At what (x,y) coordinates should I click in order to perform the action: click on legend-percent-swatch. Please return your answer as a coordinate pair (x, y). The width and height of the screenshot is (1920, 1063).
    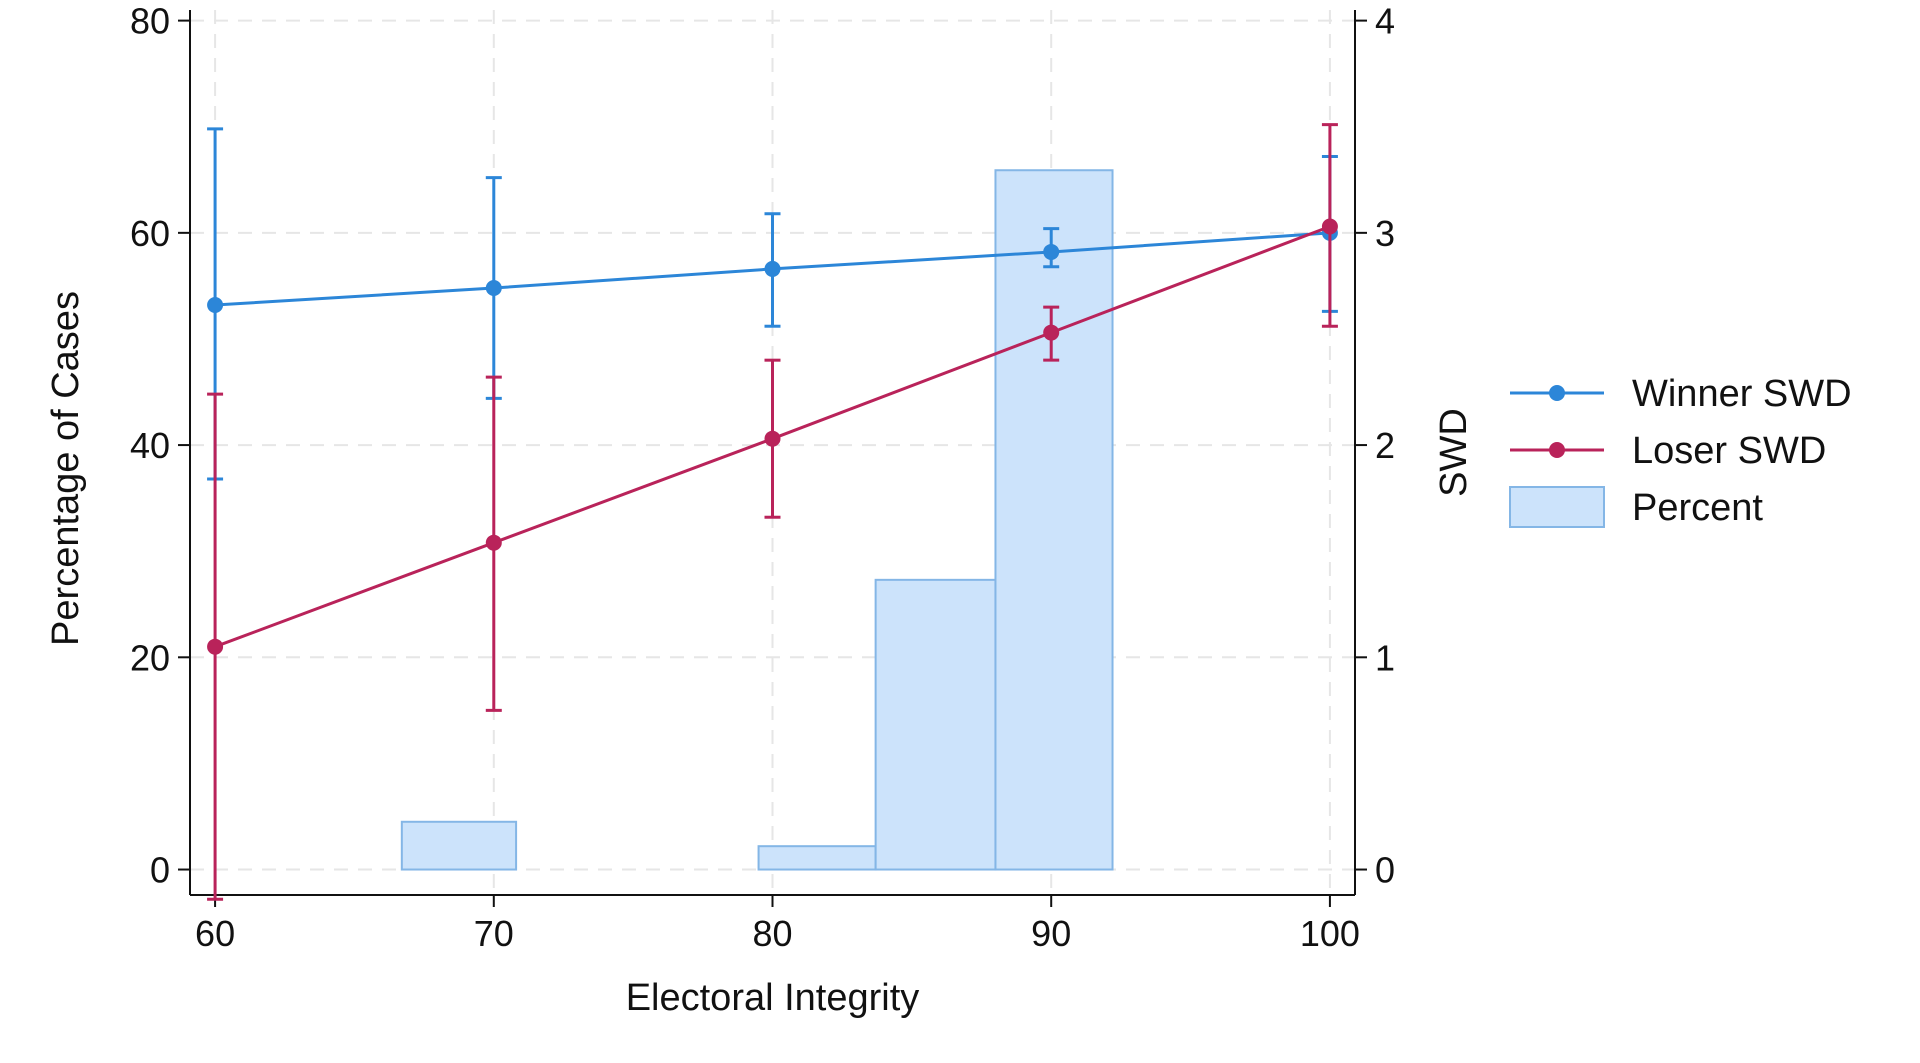
    Looking at the image, I should click on (1557, 507).